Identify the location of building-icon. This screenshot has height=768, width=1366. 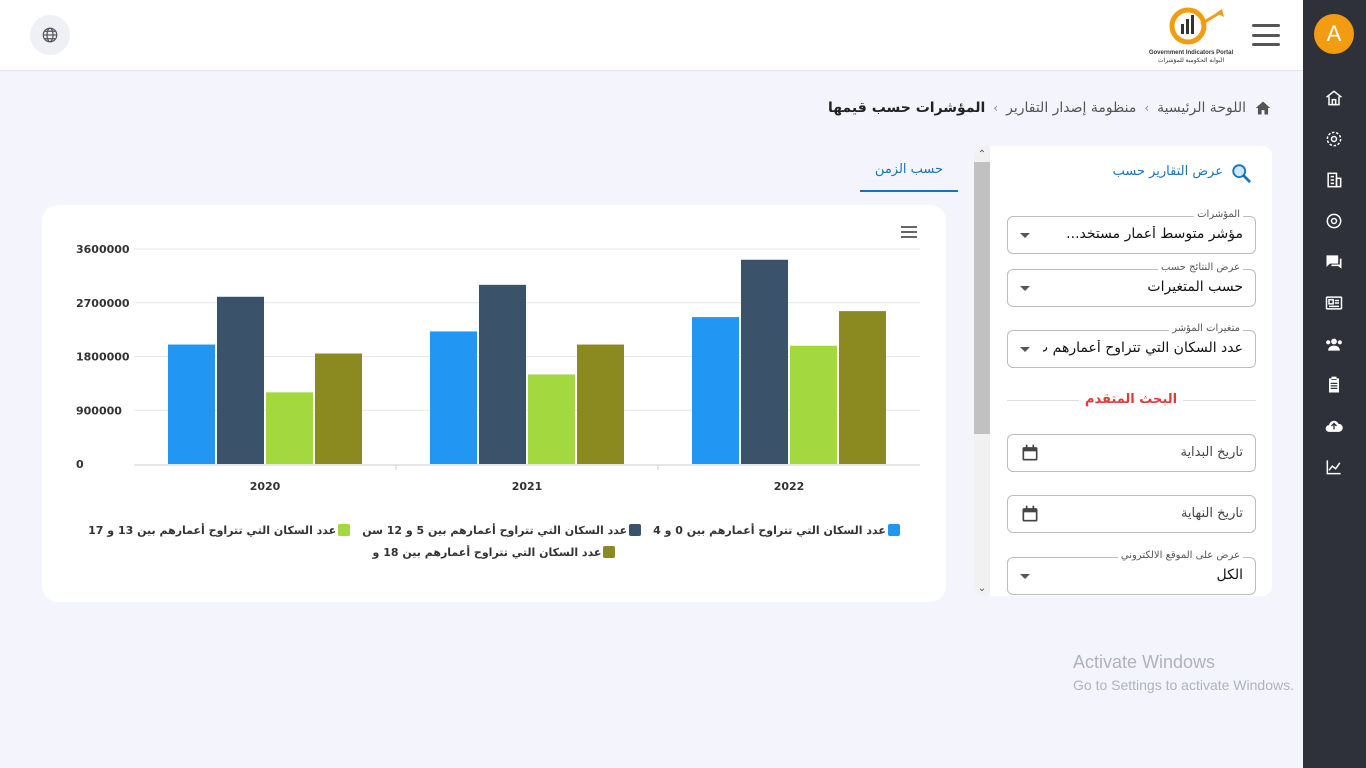
(1334, 180).